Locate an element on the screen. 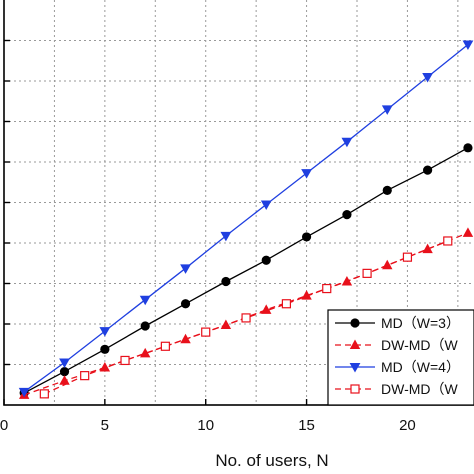  x-axis-ticks: 0 5 10 15 20 is located at coordinates (208, 416).